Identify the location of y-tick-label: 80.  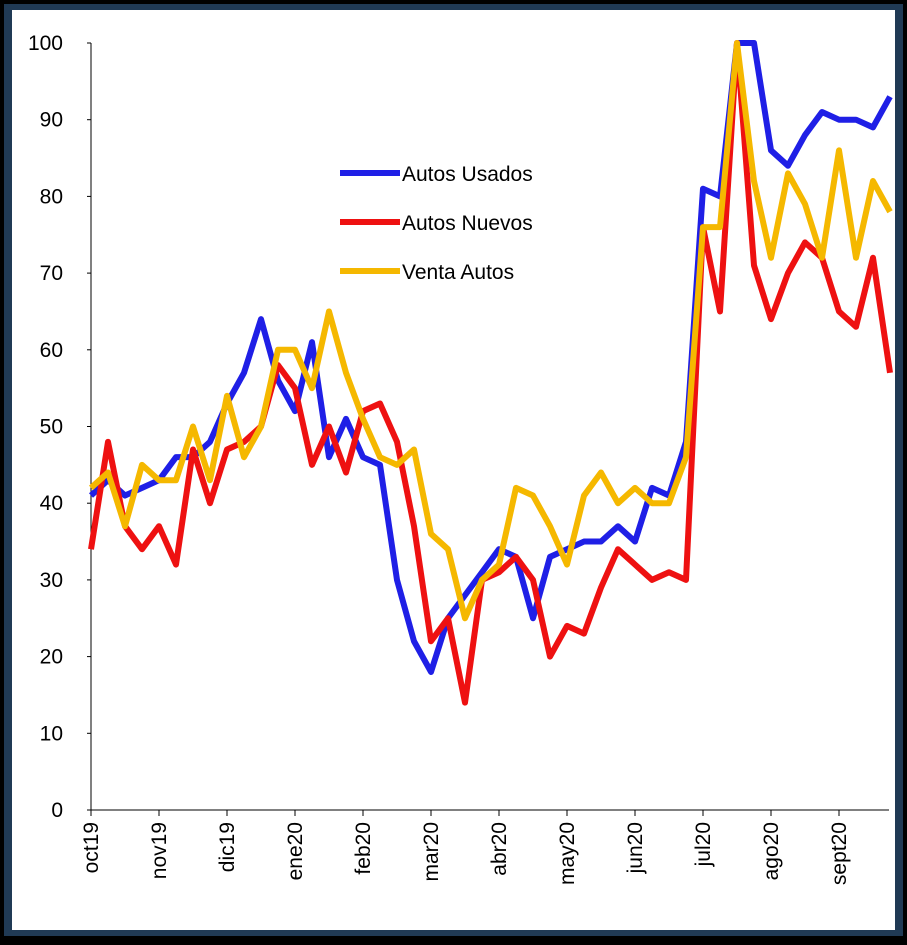
(51, 196).